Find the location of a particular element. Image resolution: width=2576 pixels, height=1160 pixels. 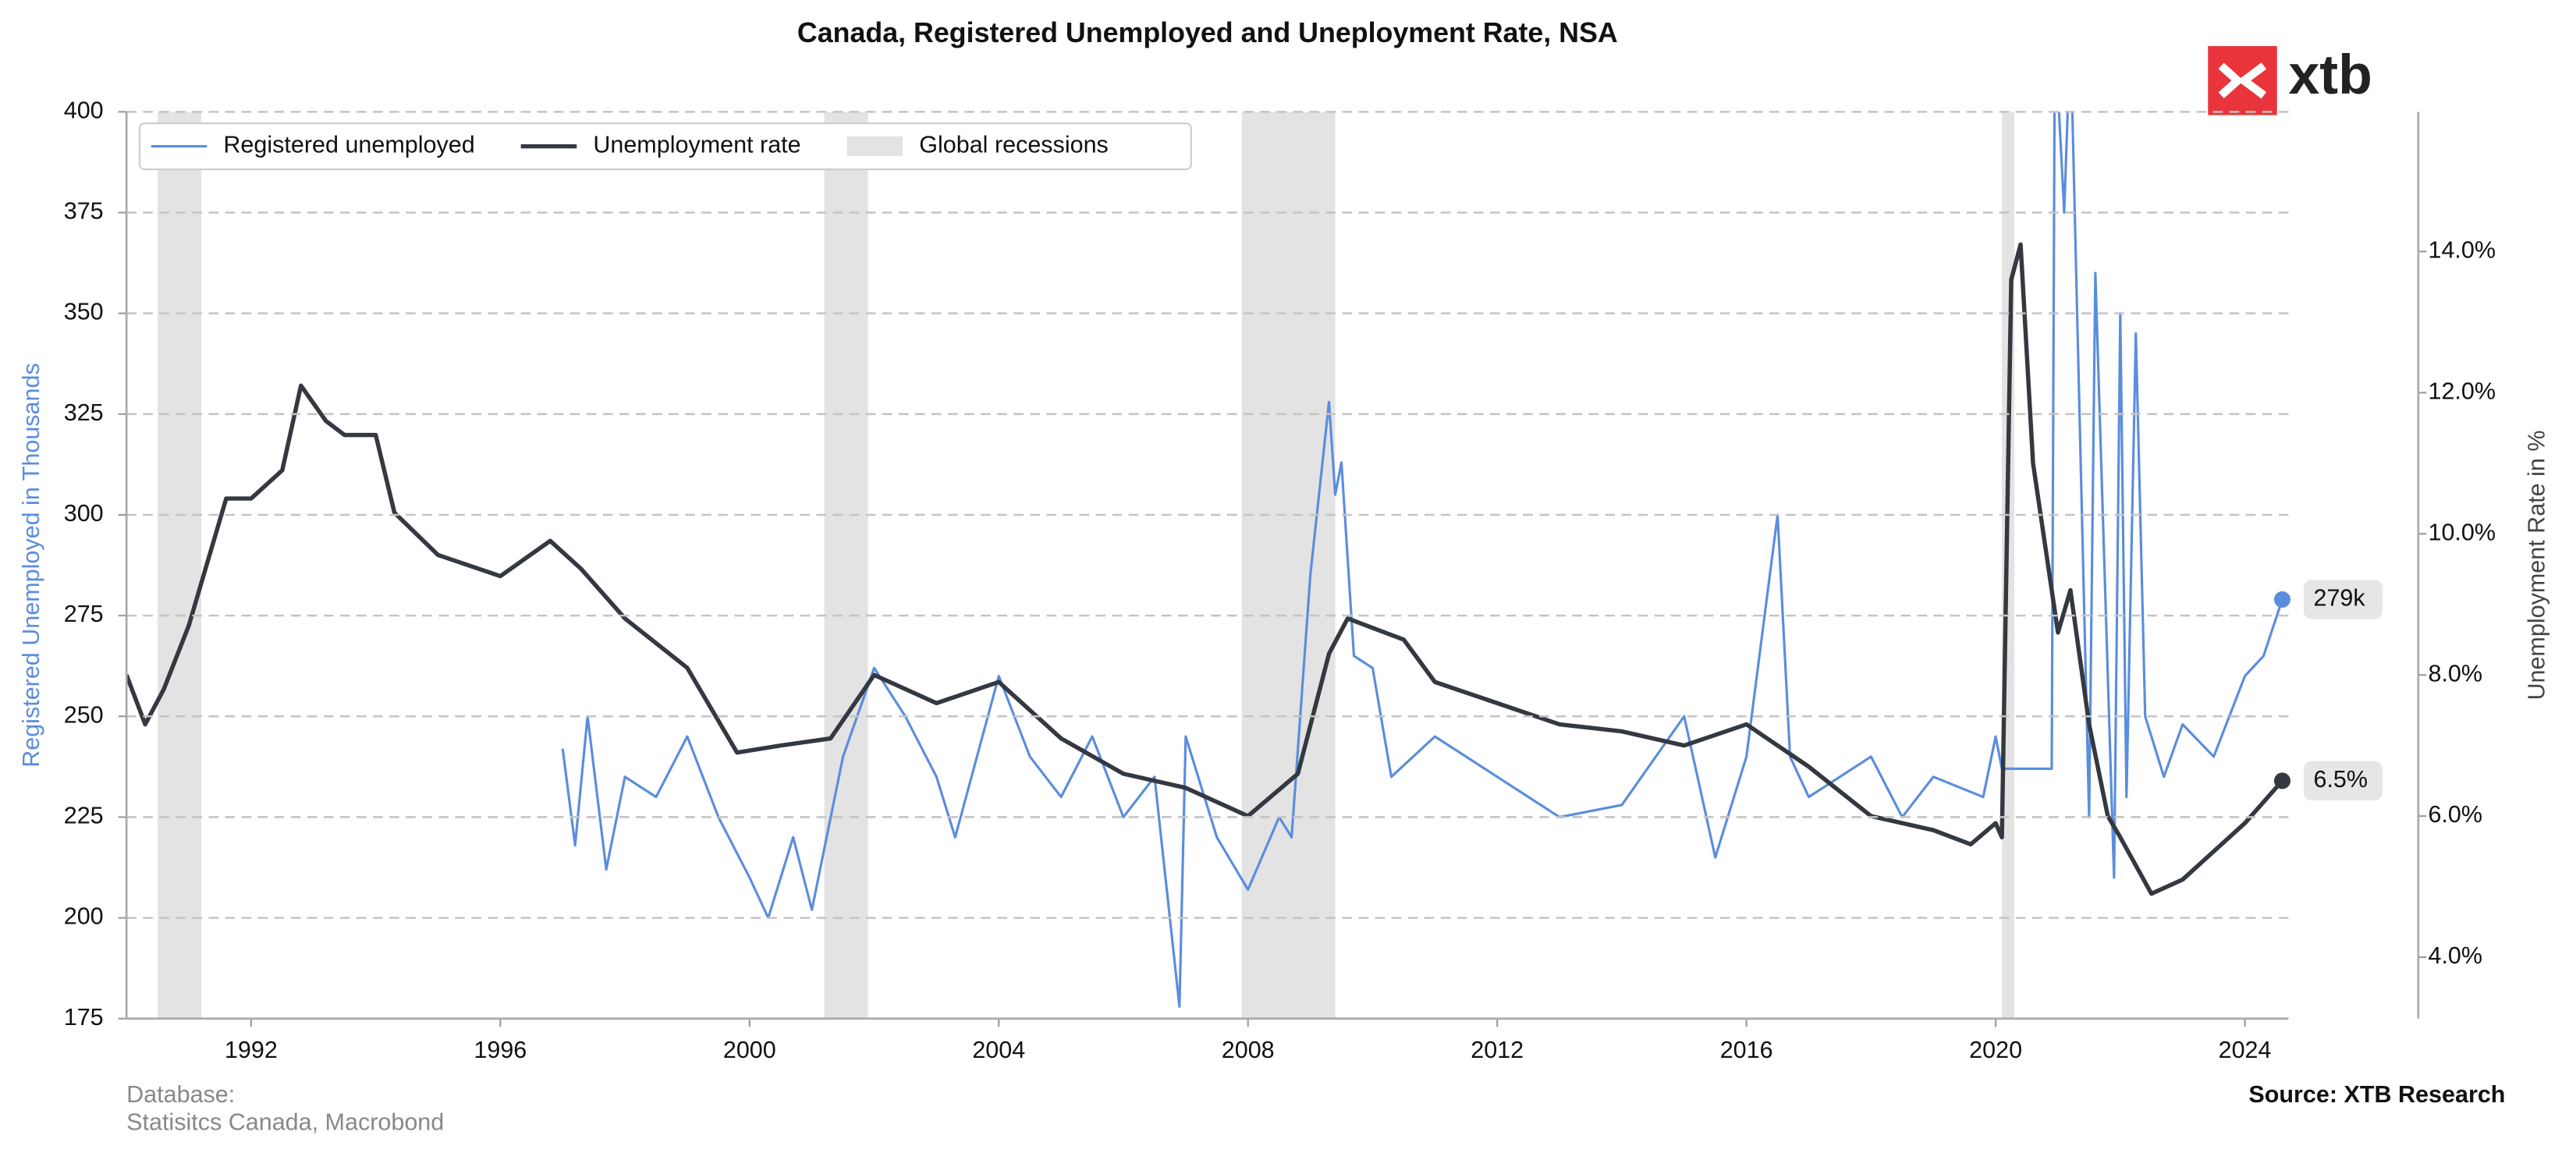

source-left: Statisitcs Canada, Macrobond is located at coordinates (285, 1122).